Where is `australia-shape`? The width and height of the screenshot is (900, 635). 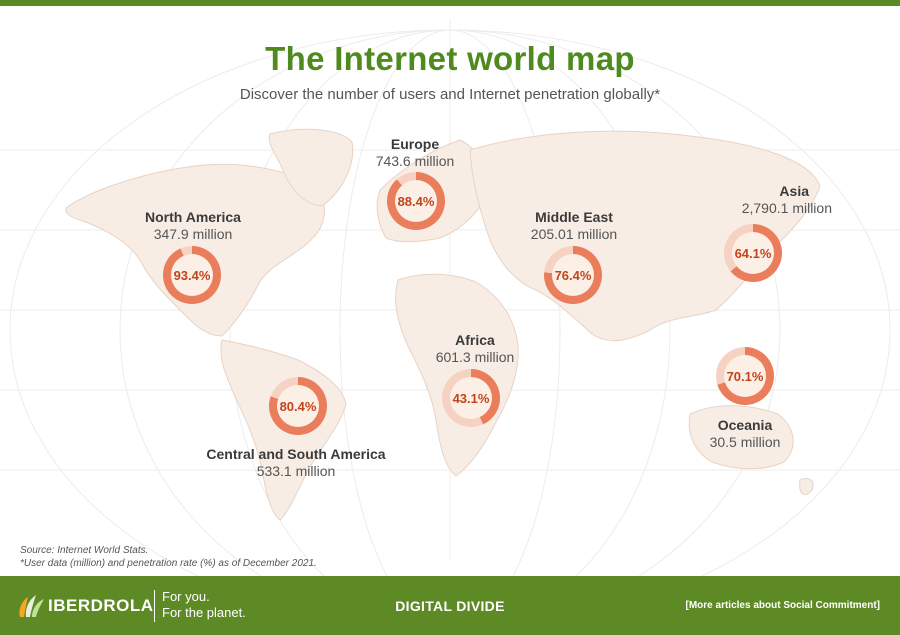
australia-shape is located at coordinates (741, 437).